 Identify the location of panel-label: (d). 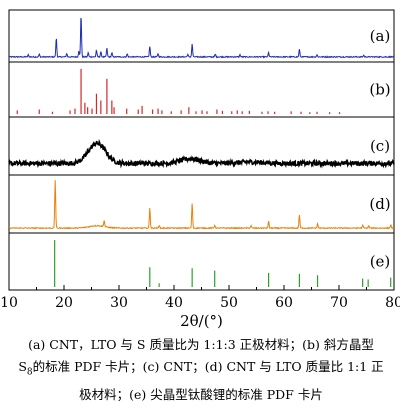
(379, 204).